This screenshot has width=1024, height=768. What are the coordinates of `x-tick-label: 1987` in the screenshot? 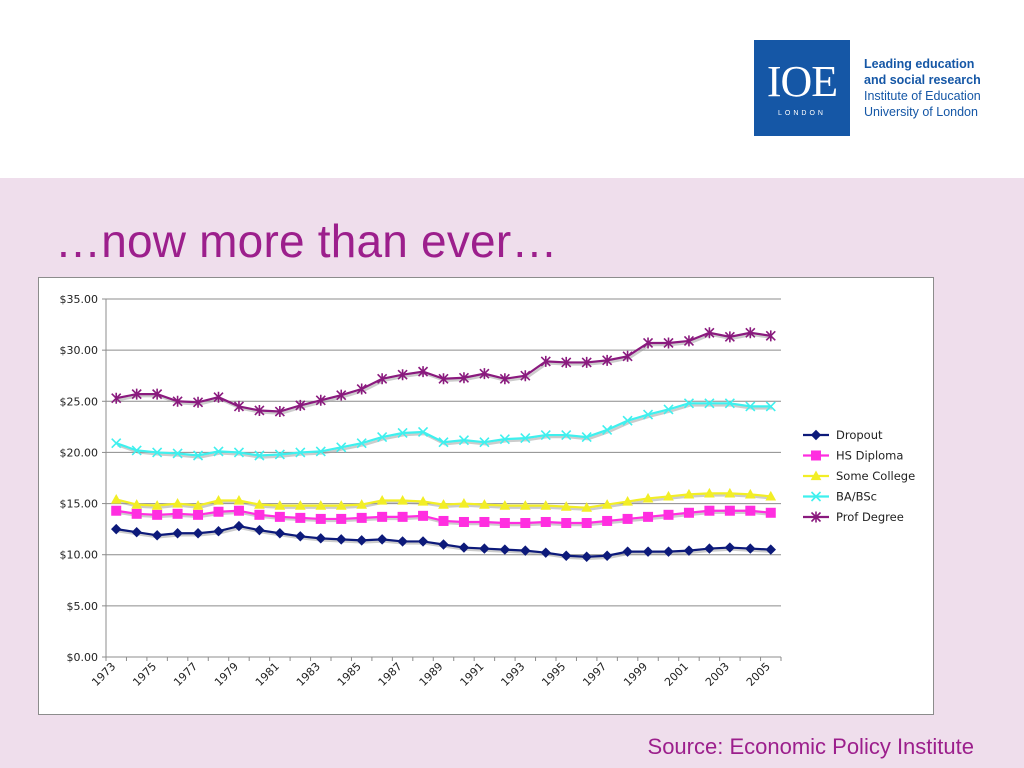 It's located at (390, 674).